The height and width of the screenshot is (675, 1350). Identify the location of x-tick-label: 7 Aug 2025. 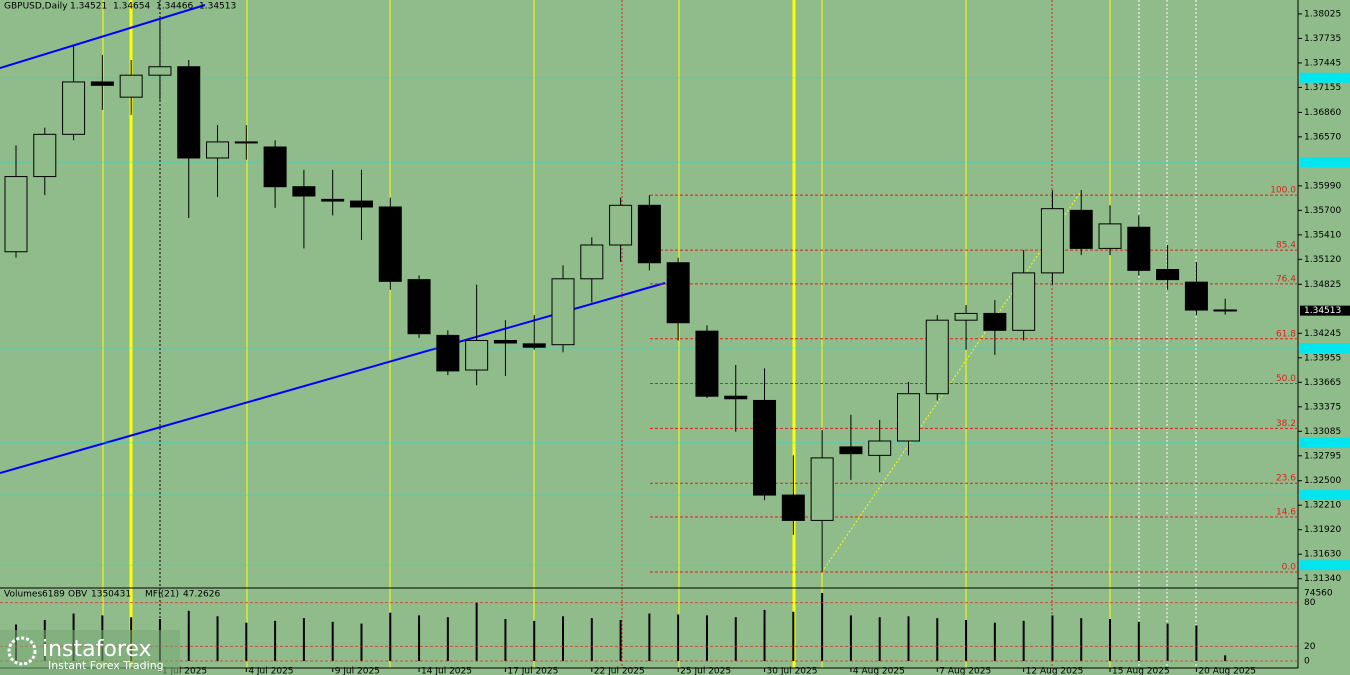
(965, 671).